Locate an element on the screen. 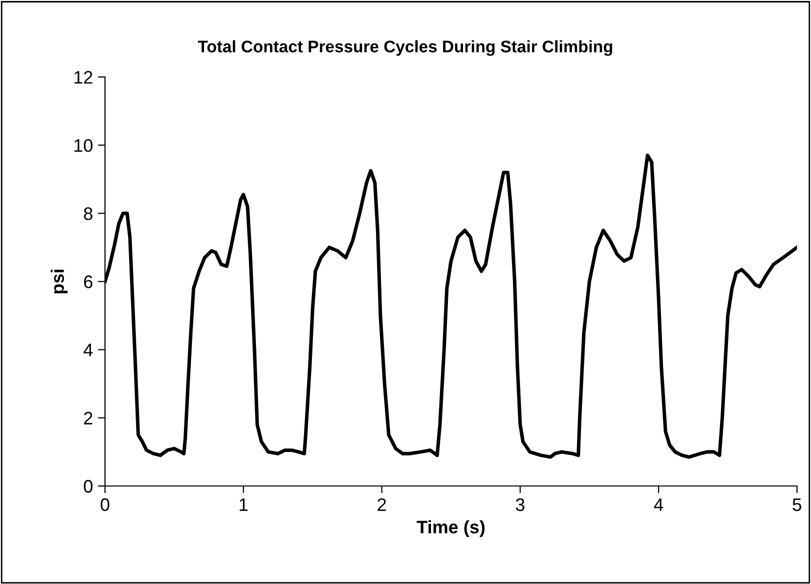 This screenshot has width=811, height=584. y-tick-label: 12 is located at coordinates (83, 77).